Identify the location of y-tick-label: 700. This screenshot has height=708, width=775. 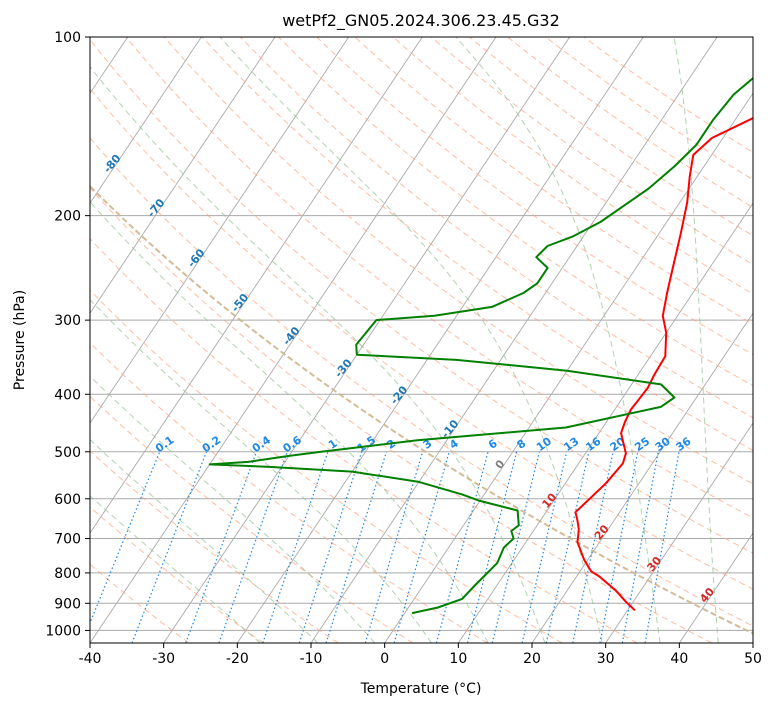
(67, 540).